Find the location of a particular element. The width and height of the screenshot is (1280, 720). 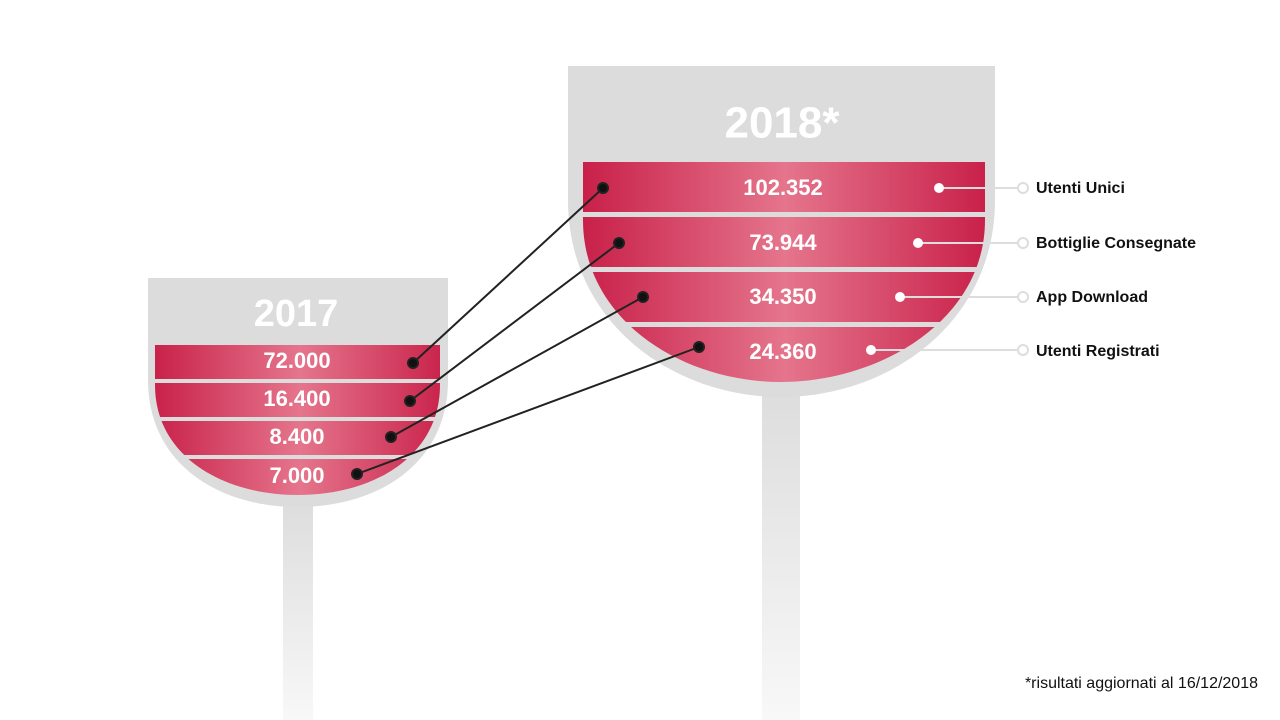

metric-label: Utenti Unici is located at coordinates (1080, 188).